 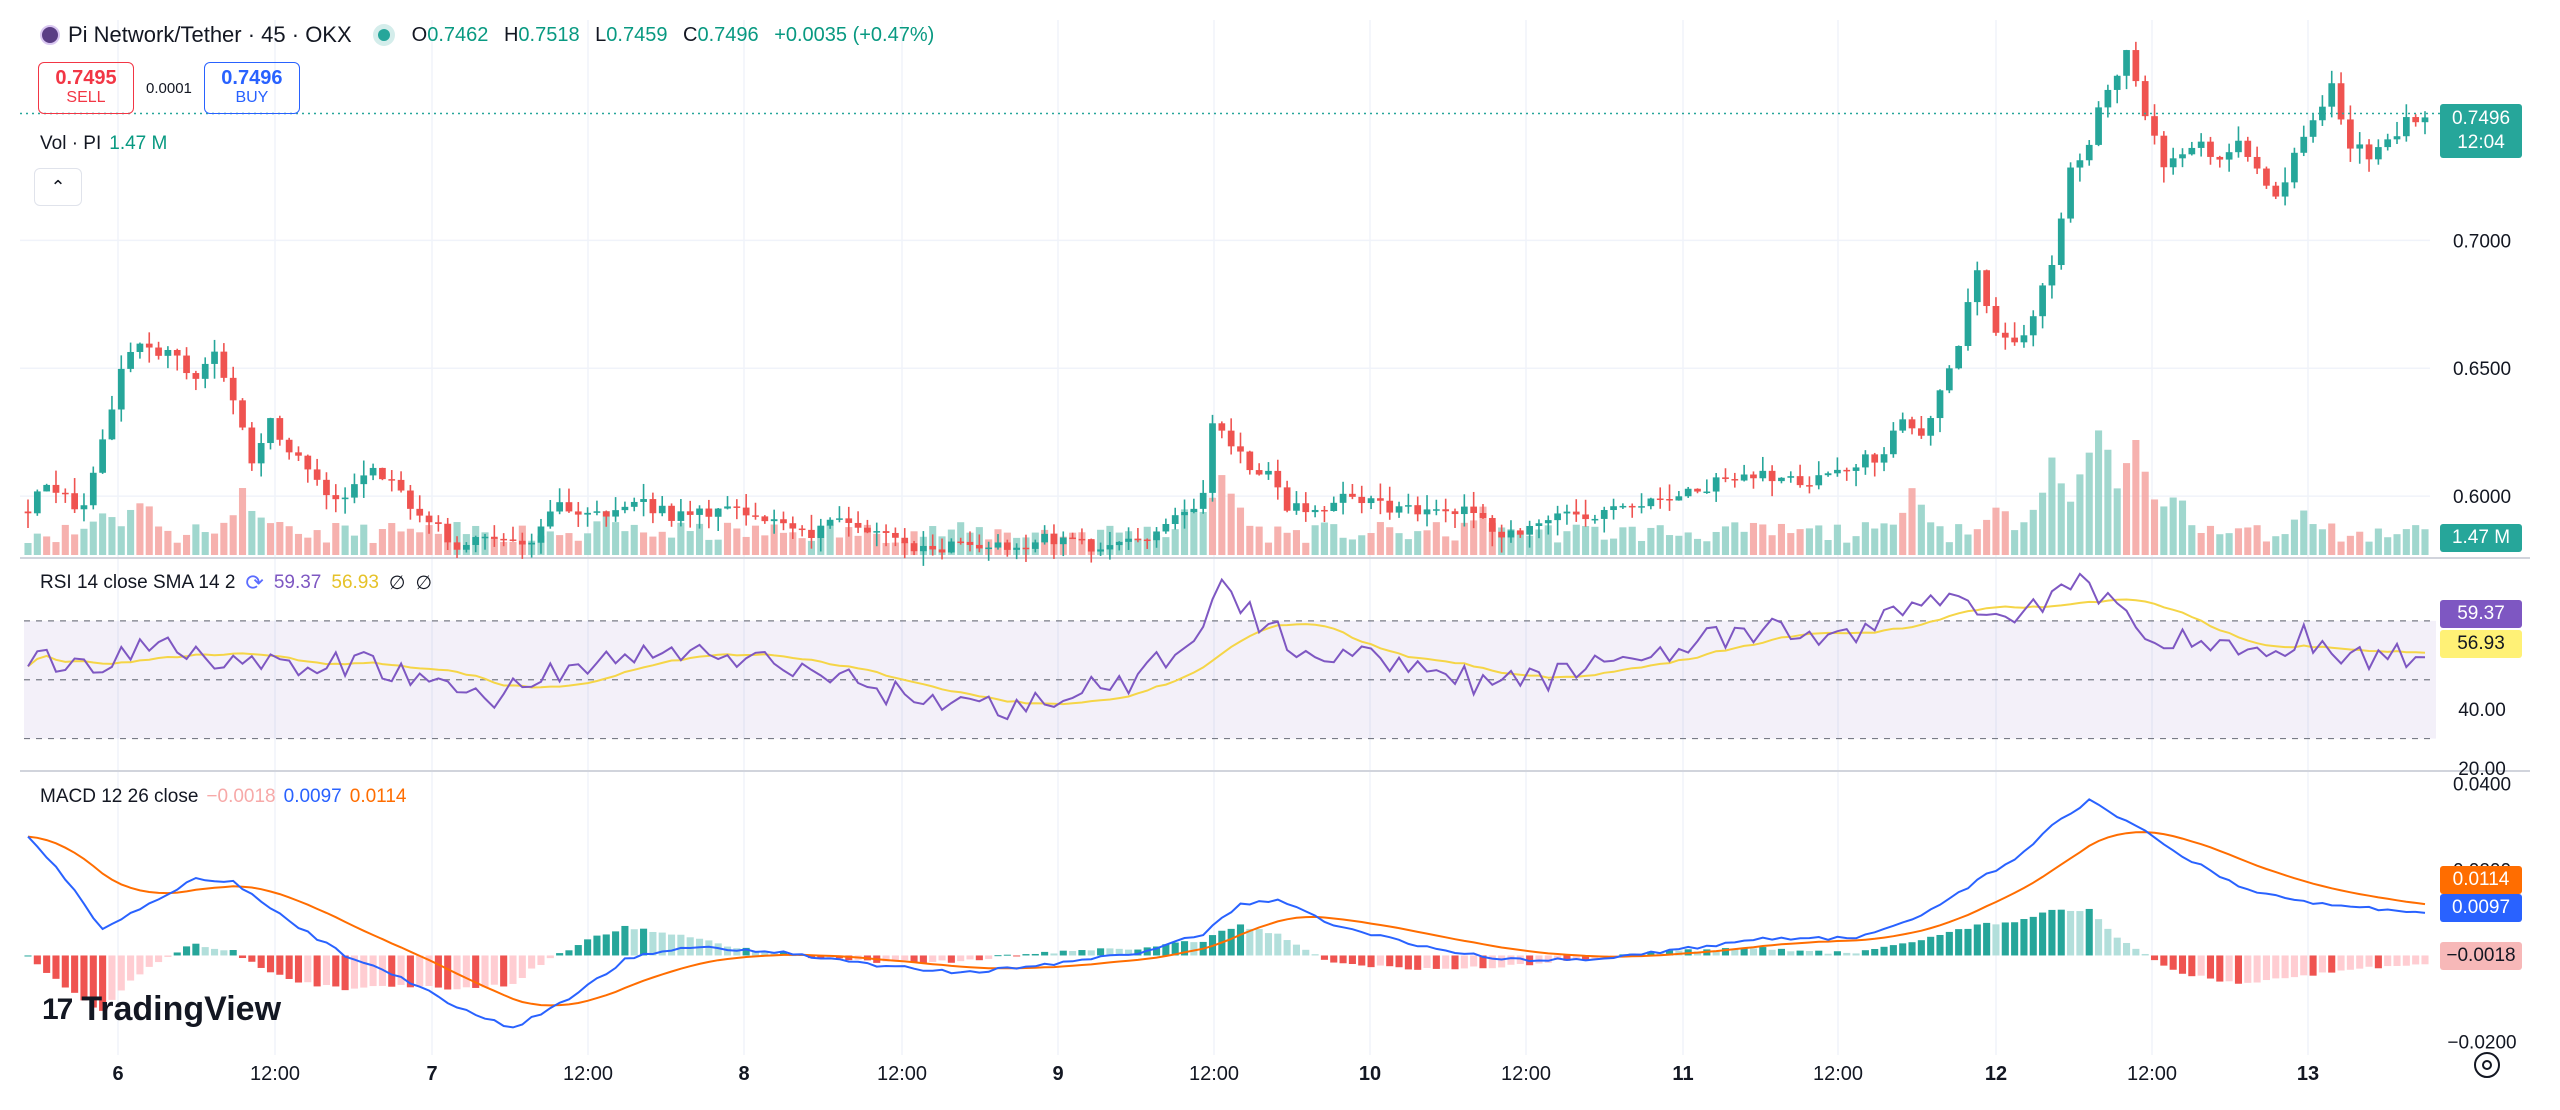 What do you see at coordinates (254, 582) in the screenshot?
I see `refresh-icon: ⟳` at bounding box center [254, 582].